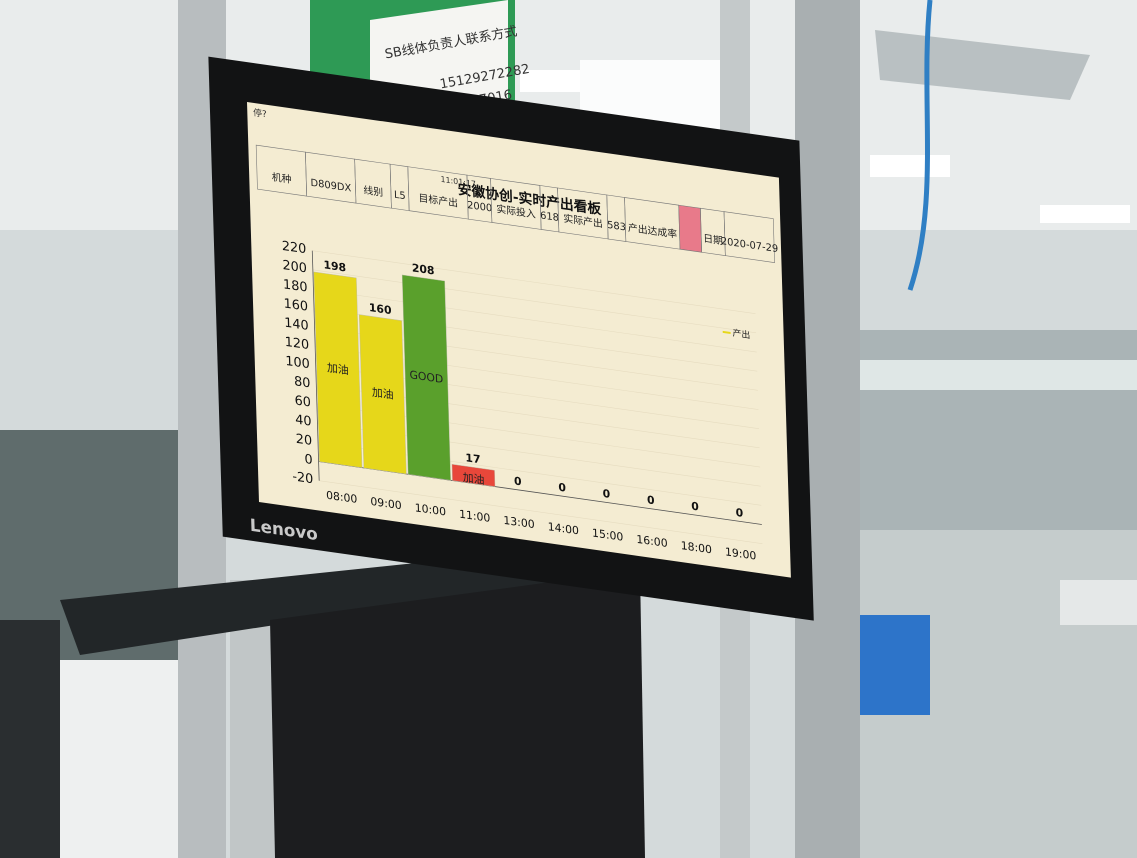 Image resolution: width=1137 pixels, height=858 pixels. Describe the element at coordinates (303, 421) in the screenshot. I see `y-tick-label: 40` at that location.